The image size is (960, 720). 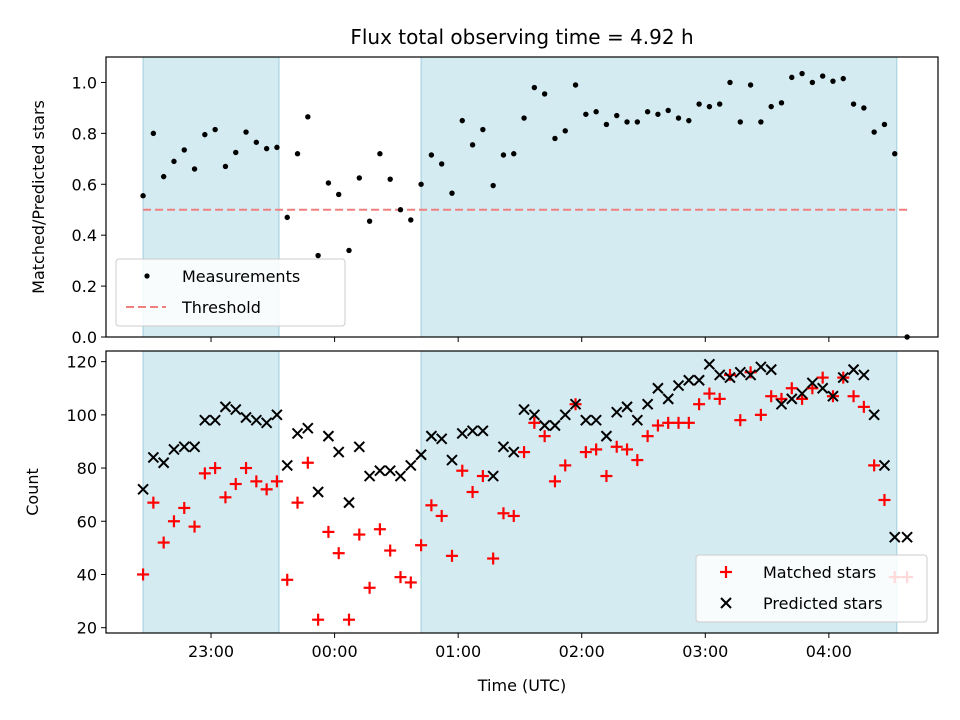 I want to click on y-tick-label: 0.8, so click(x=84, y=133).